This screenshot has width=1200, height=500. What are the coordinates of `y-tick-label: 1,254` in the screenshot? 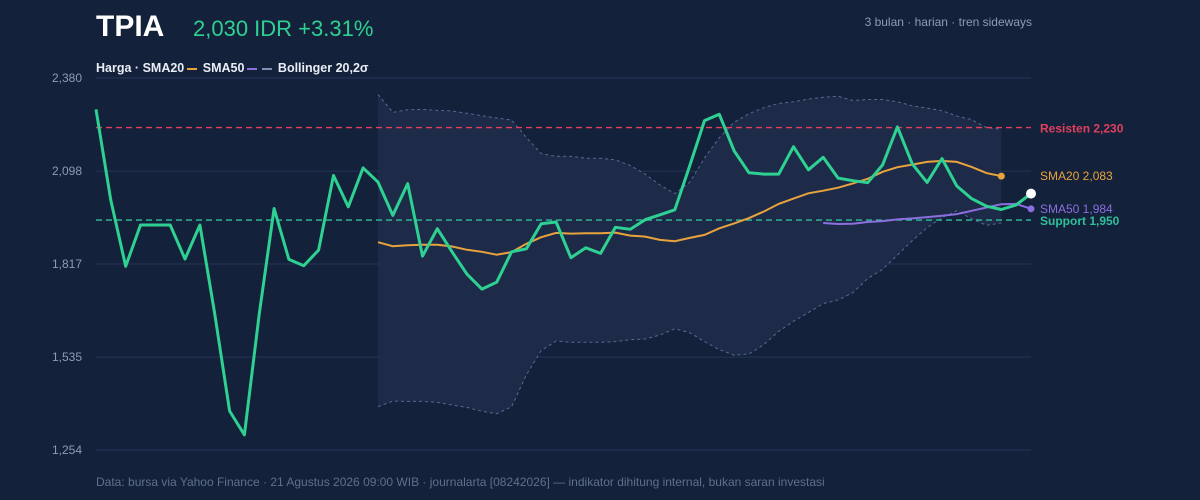 It's located at (67, 450).